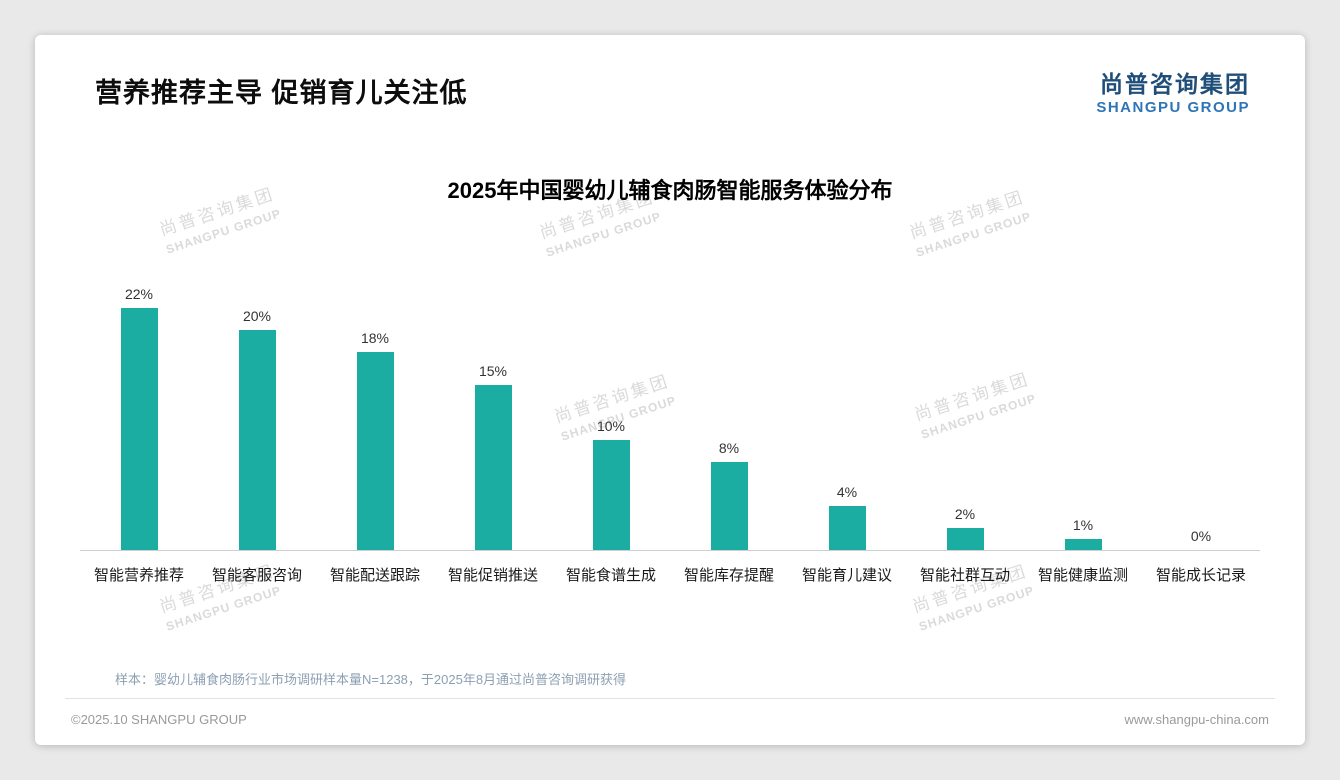 The height and width of the screenshot is (780, 1340). I want to click on bar-value-label: 22%, so click(139, 293).